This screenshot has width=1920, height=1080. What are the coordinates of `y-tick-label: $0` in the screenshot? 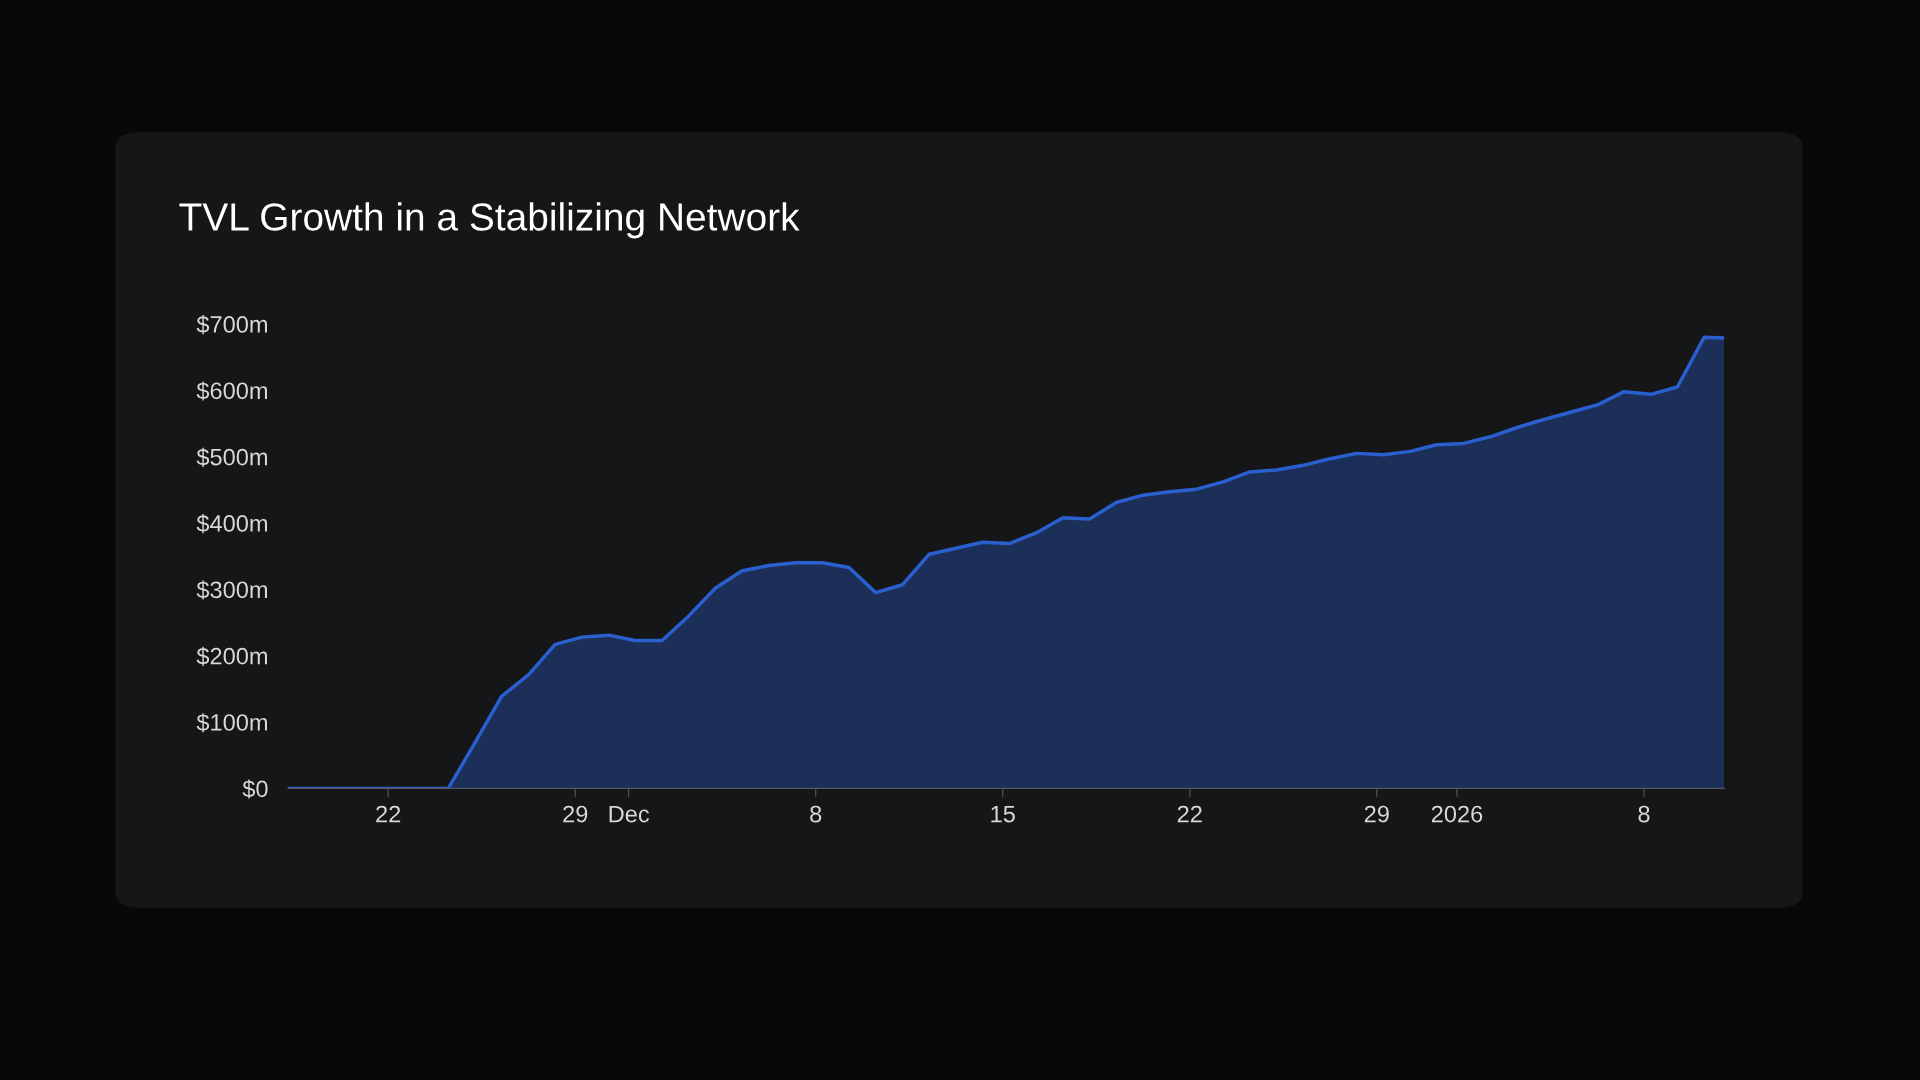 It's located at (255, 789).